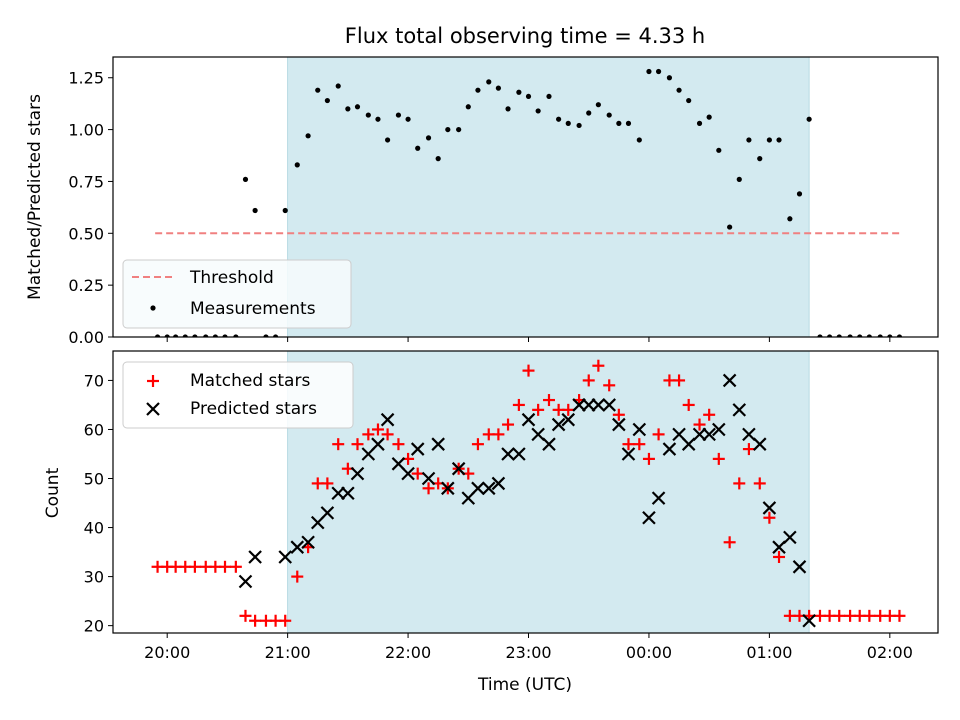 The image size is (960, 720). What do you see at coordinates (90, 208) in the screenshot?
I see `ratio-y-axis-ticks: 0.00 0.25 0.50 0.75 1.00 1.25` at bounding box center [90, 208].